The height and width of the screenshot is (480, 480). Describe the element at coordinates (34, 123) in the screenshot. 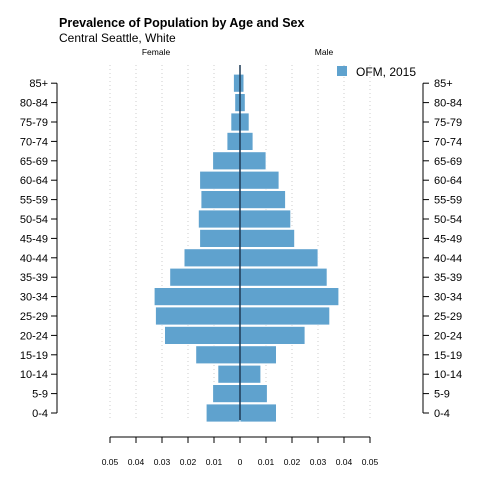

I see `left-tick-label: 75-79` at that location.